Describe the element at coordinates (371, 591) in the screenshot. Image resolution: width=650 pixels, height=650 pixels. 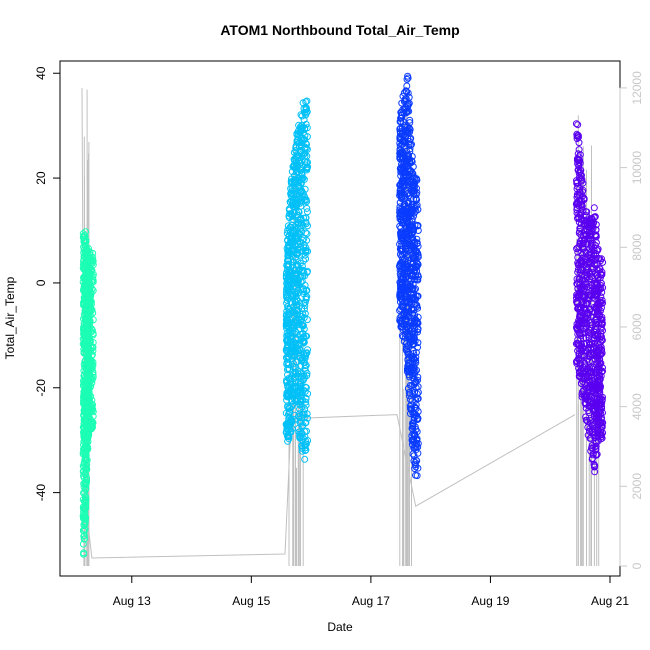
I see `x-axis: Aug 13 Aug 15 Aug 17 Aug 19 Aug 21` at that location.